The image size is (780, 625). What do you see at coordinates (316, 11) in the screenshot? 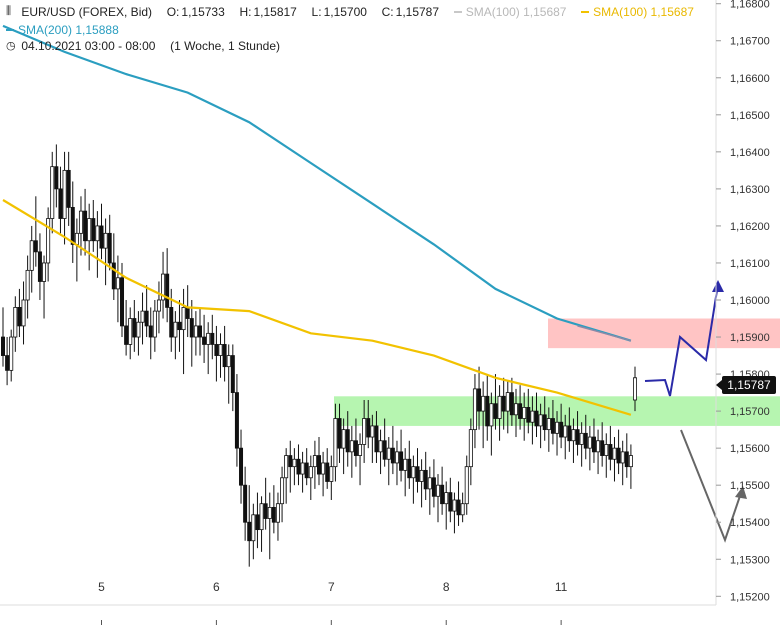
I see `low-label: L:` at bounding box center [316, 11].